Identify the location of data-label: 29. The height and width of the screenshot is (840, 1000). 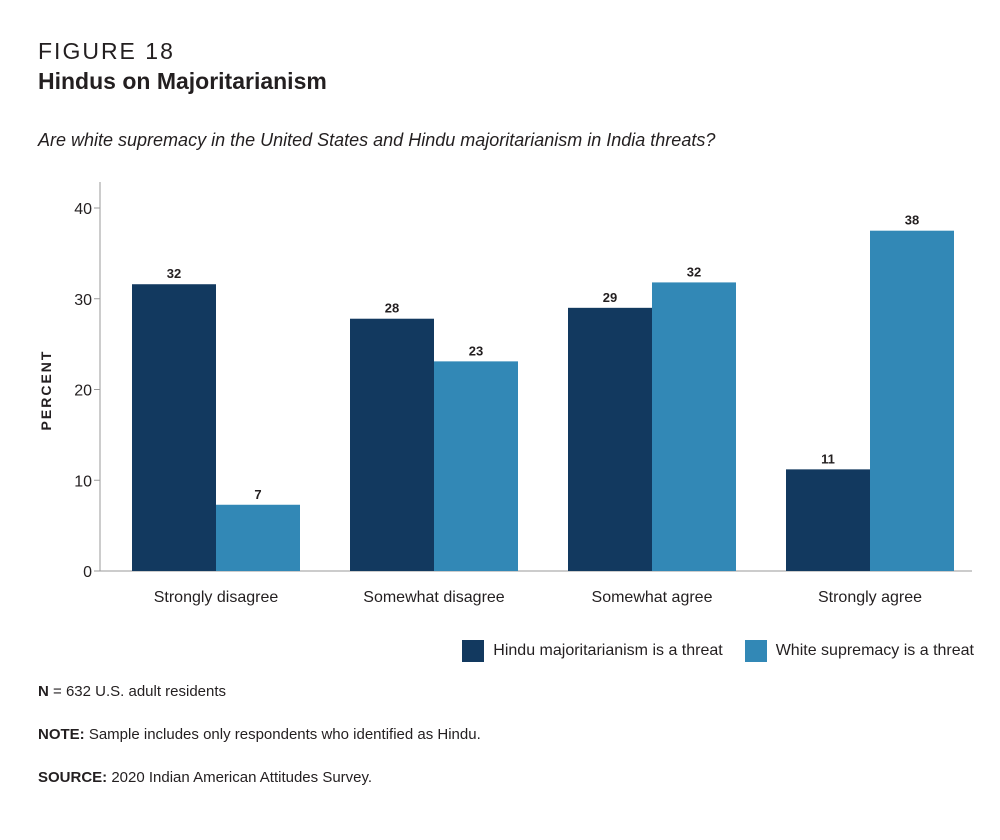
(610, 297).